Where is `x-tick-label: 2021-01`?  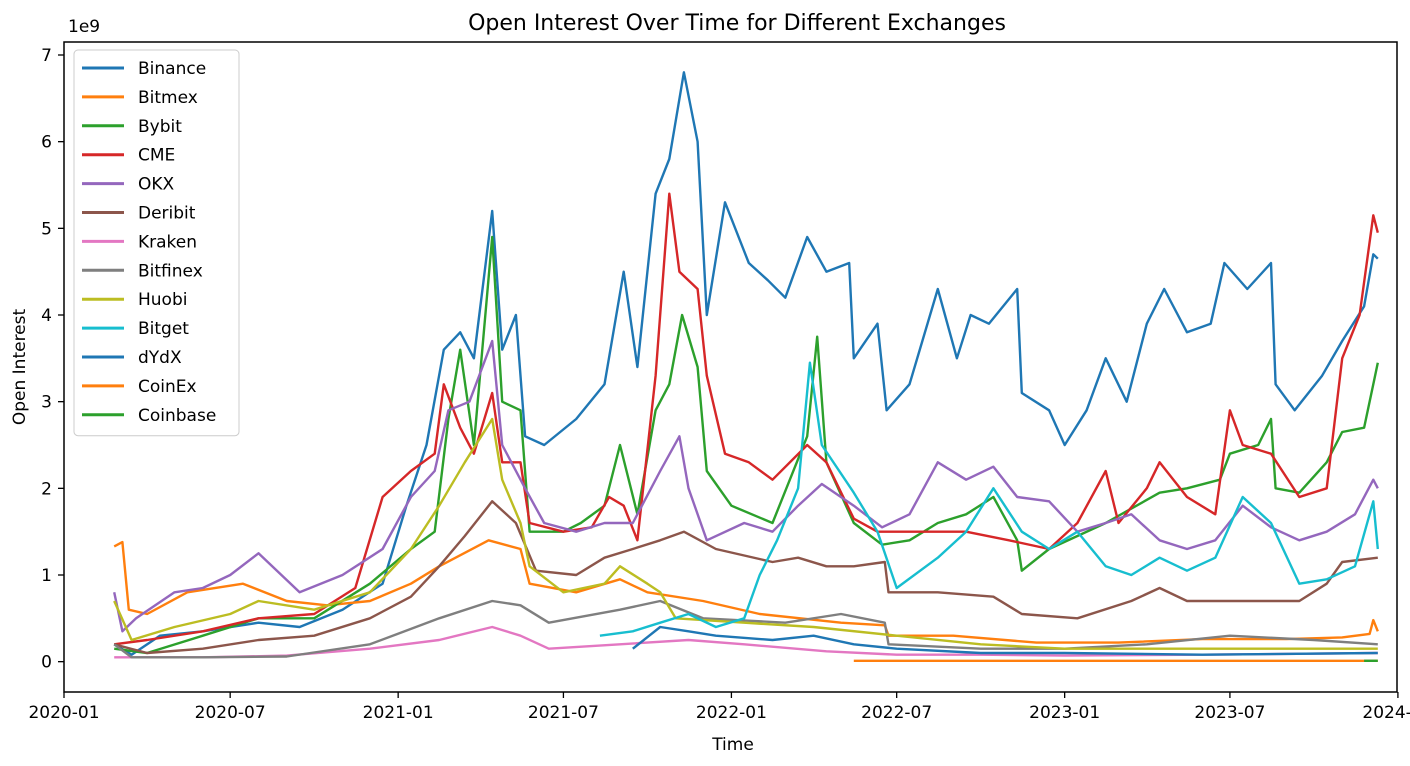 x-tick-label: 2021-01 is located at coordinates (398, 713).